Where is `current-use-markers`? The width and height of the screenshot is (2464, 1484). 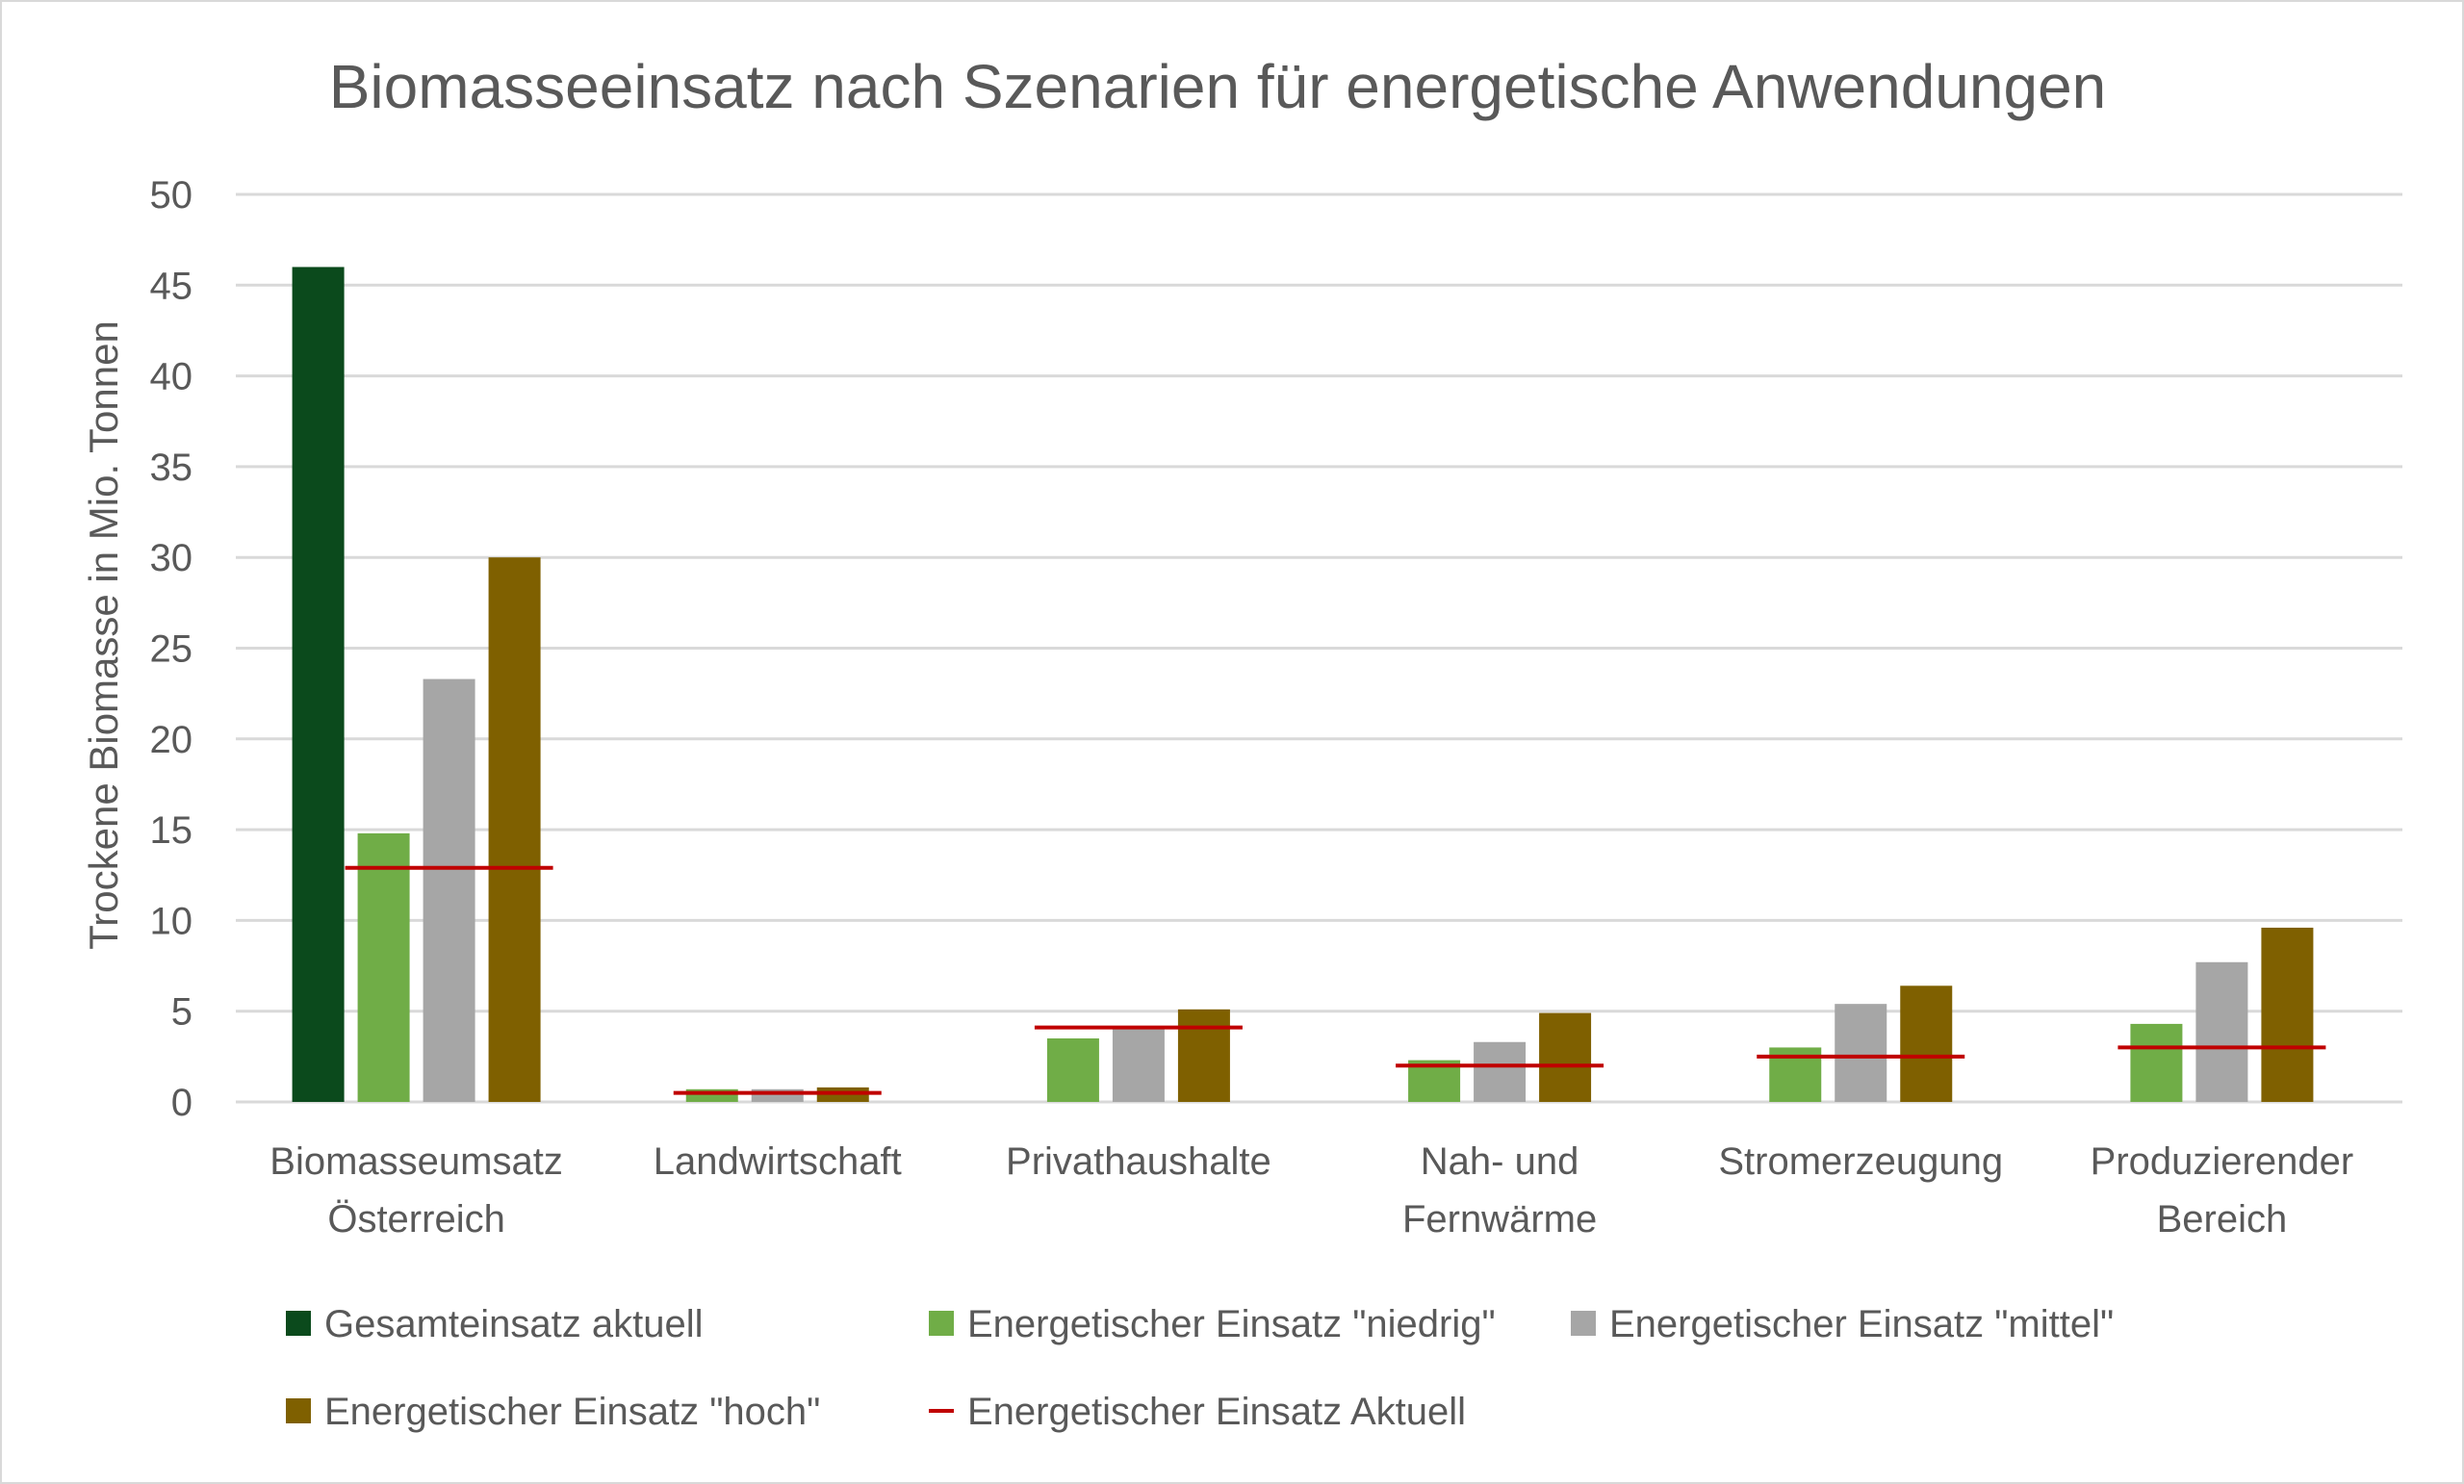 current-use-markers is located at coordinates (1335, 980).